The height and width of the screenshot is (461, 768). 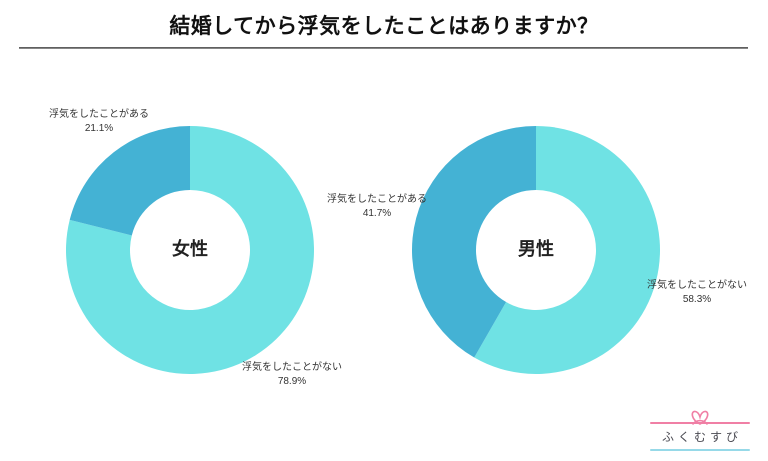 I want to click on label-value: 21.1%, so click(x=99, y=128).